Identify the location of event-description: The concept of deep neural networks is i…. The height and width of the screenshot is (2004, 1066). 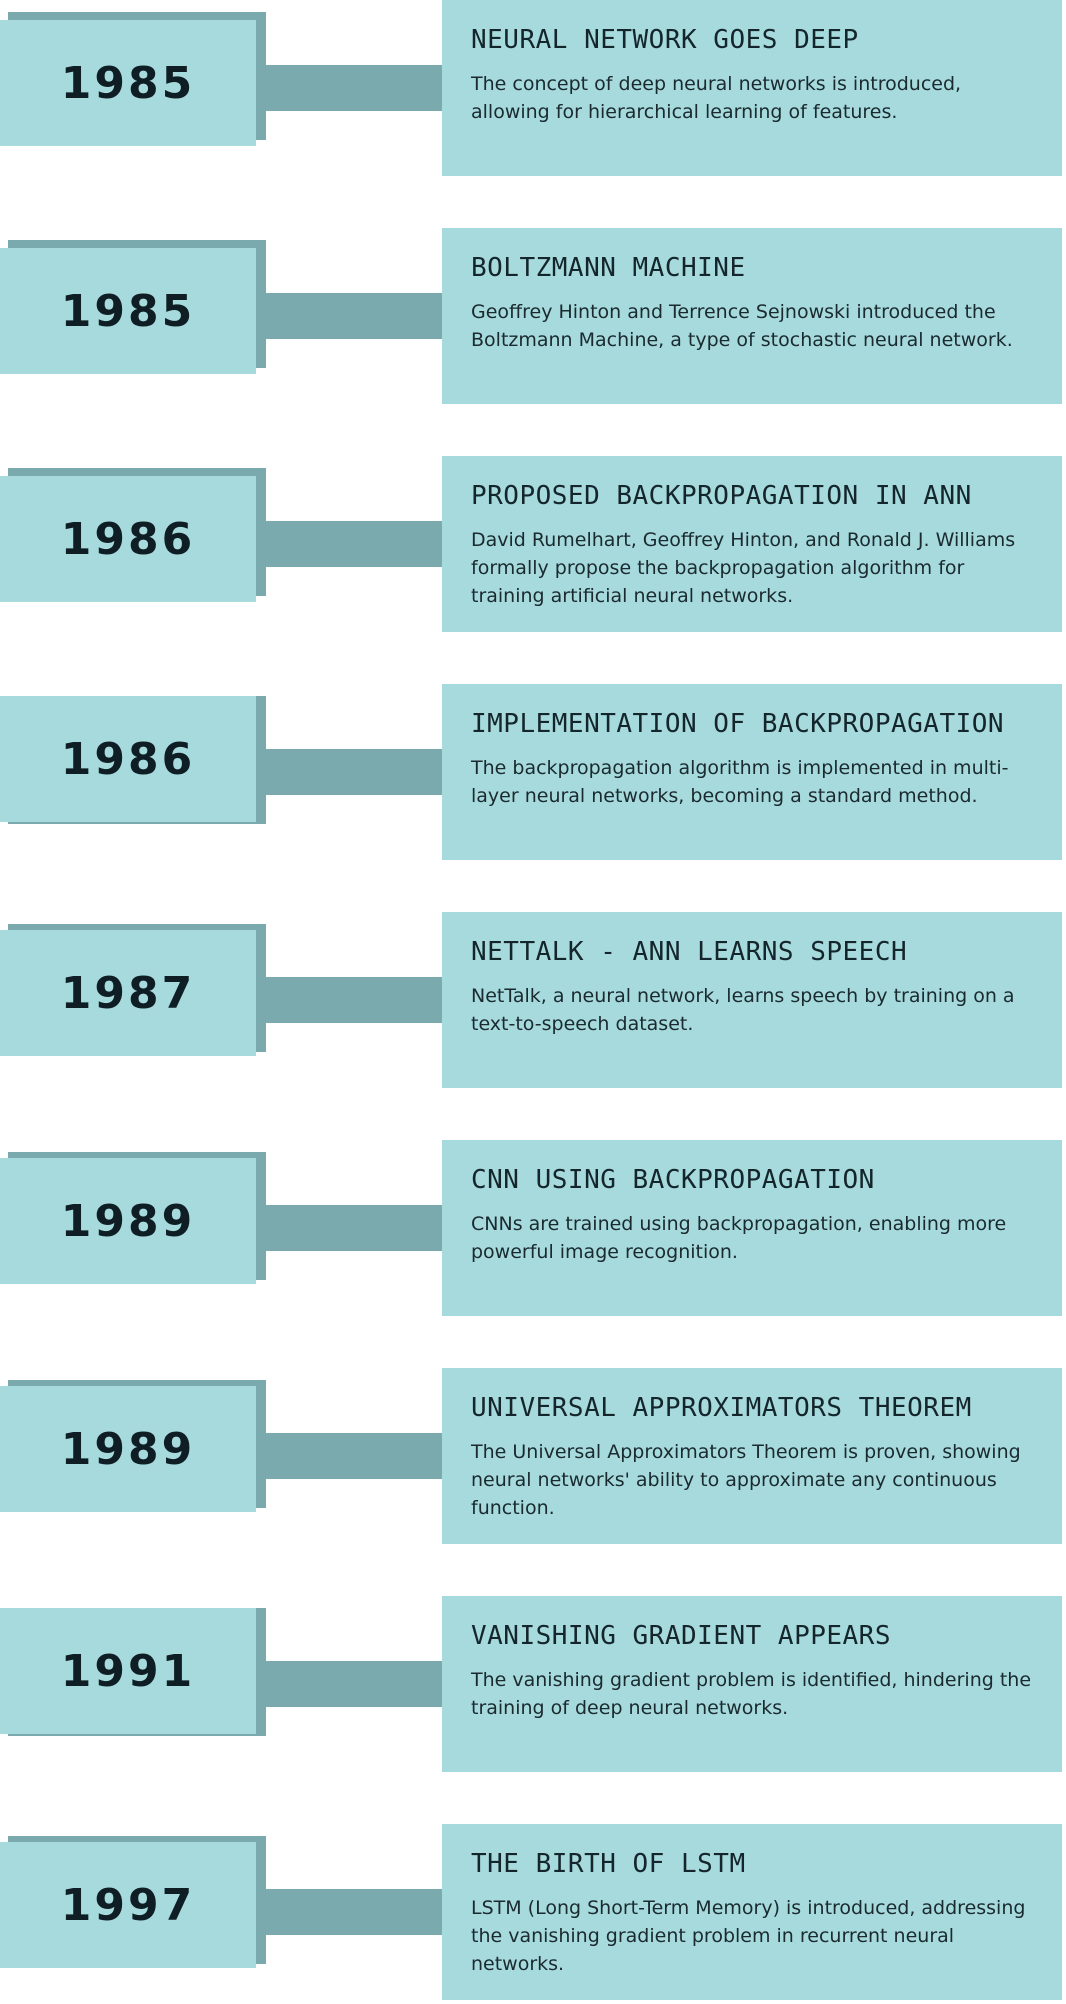
(716, 98).